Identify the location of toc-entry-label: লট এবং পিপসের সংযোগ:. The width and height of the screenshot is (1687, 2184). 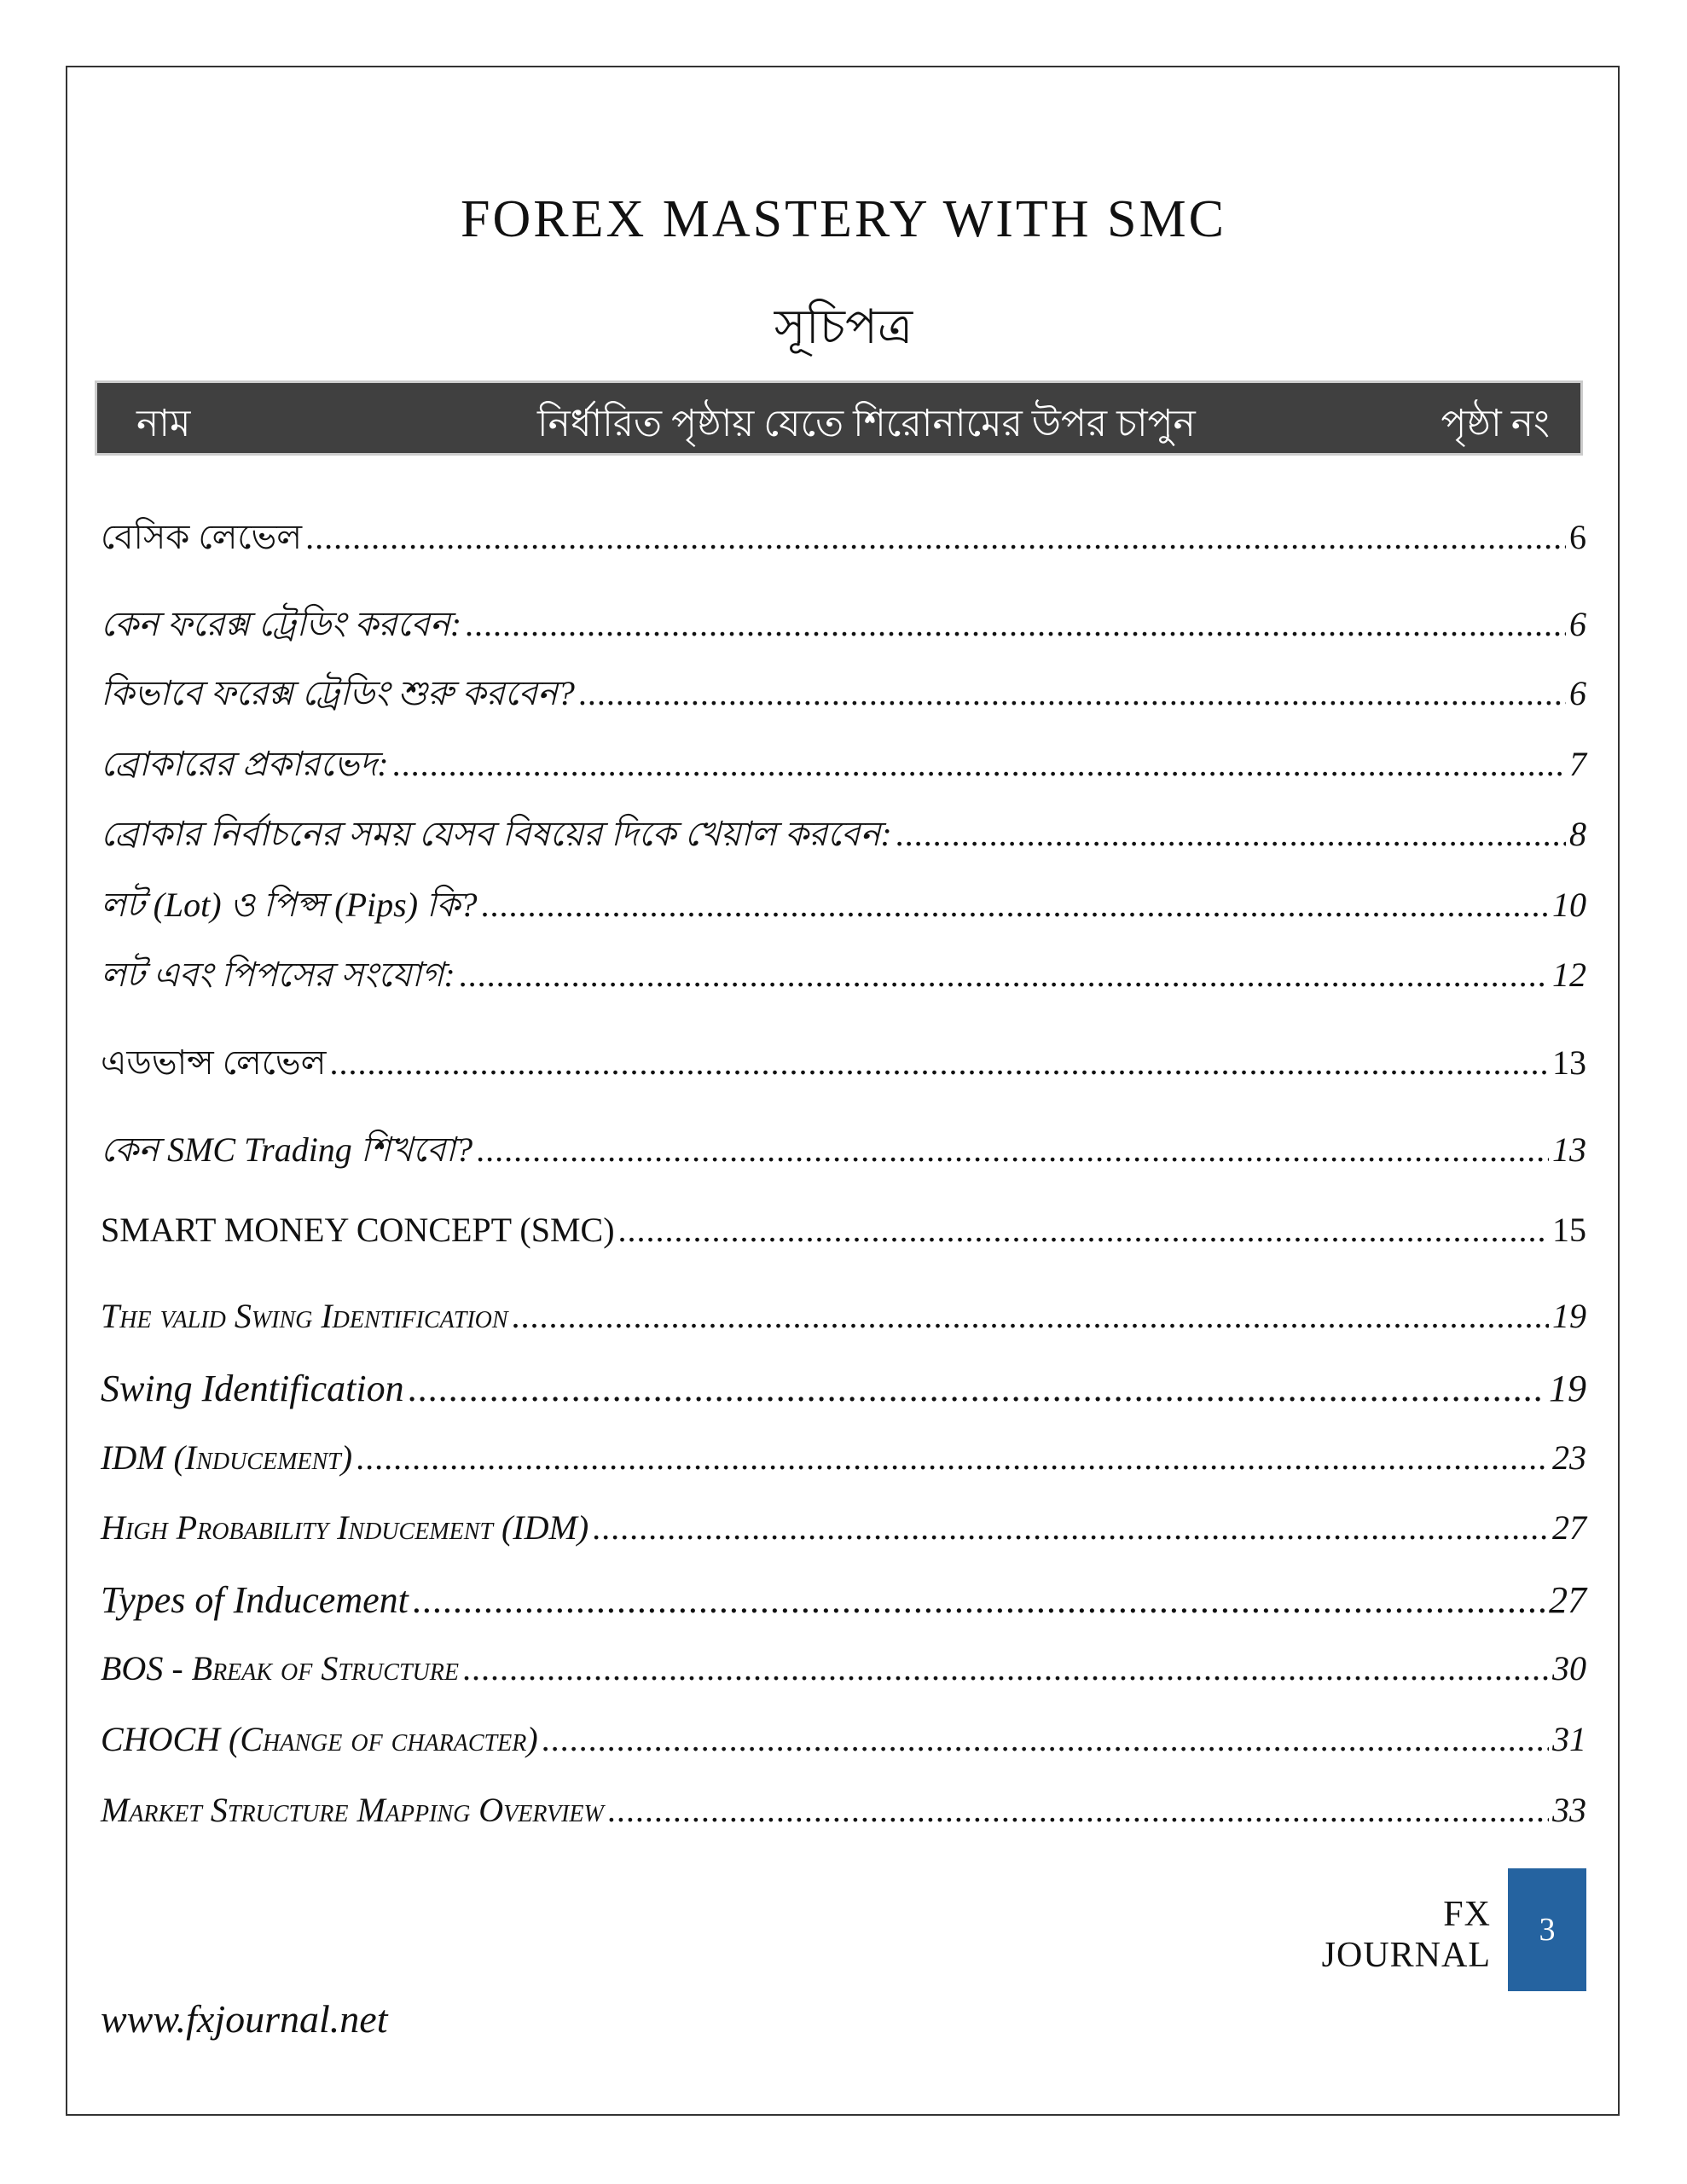
(278, 975).